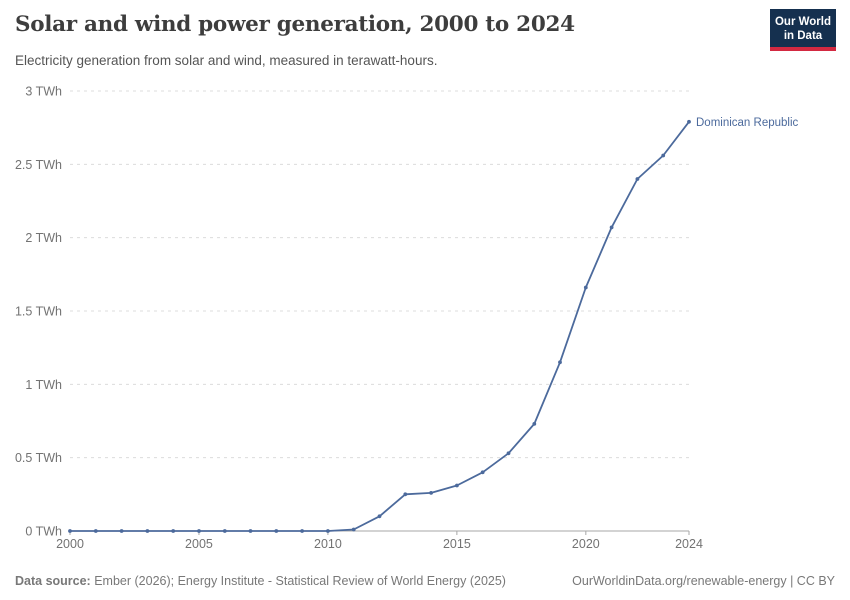 The image size is (850, 600). What do you see at coordinates (586, 544) in the screenshot?
I see `x-tick-label: 2020` at bounding box center [586, 544].